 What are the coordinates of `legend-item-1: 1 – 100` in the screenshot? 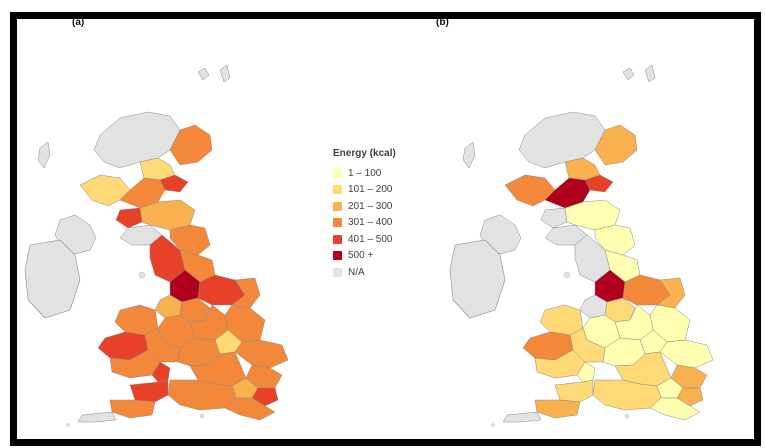 It's located at (364, 173).